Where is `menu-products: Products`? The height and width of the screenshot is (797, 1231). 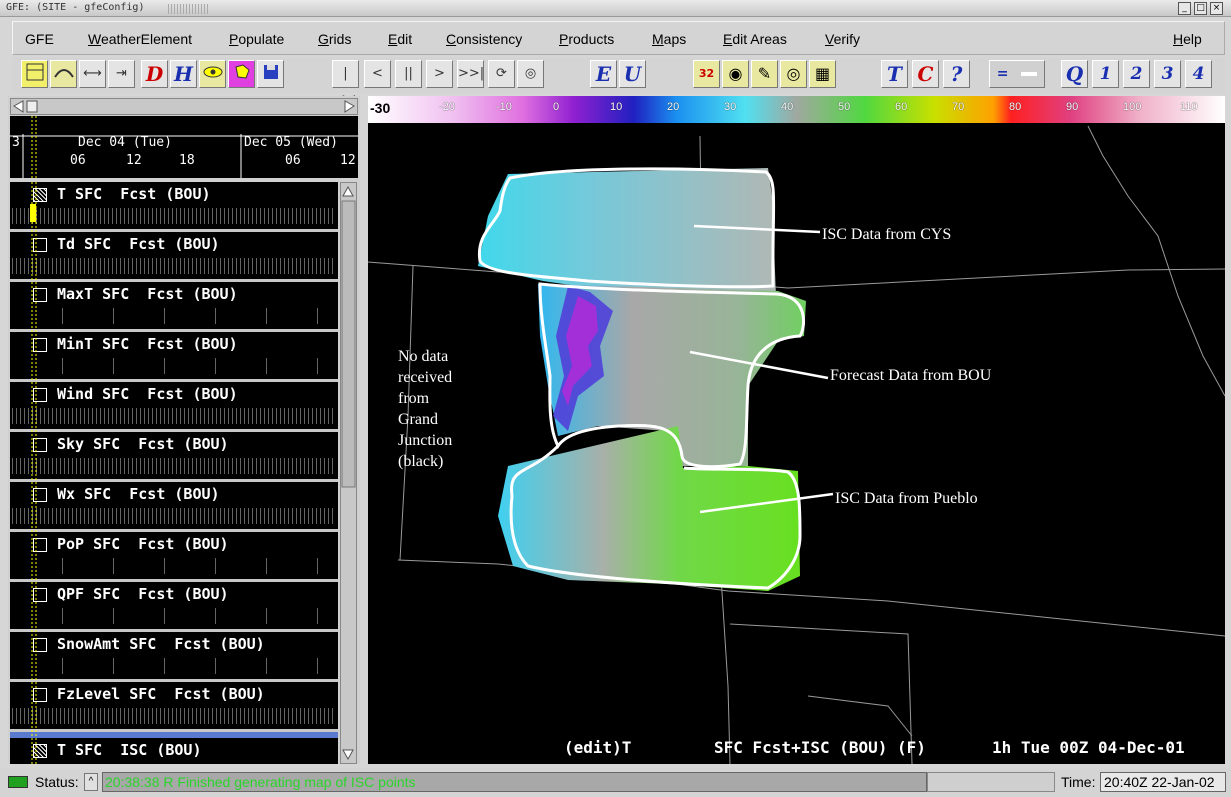 menu-products: Products is located at coordinates (587, 39).